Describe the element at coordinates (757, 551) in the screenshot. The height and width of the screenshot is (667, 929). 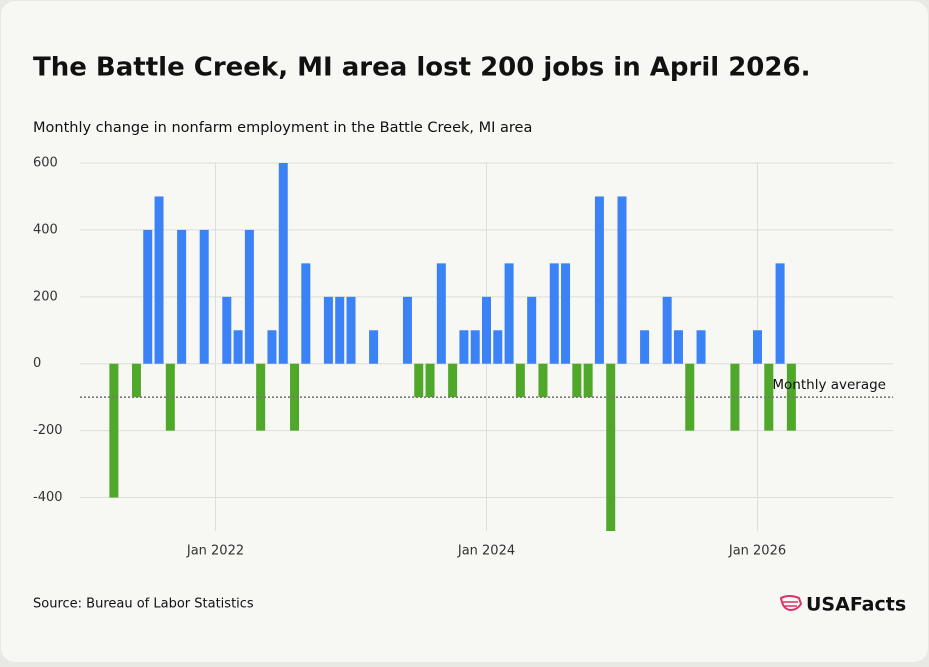
I see `x-tick-label: Jan 2026` at that location.